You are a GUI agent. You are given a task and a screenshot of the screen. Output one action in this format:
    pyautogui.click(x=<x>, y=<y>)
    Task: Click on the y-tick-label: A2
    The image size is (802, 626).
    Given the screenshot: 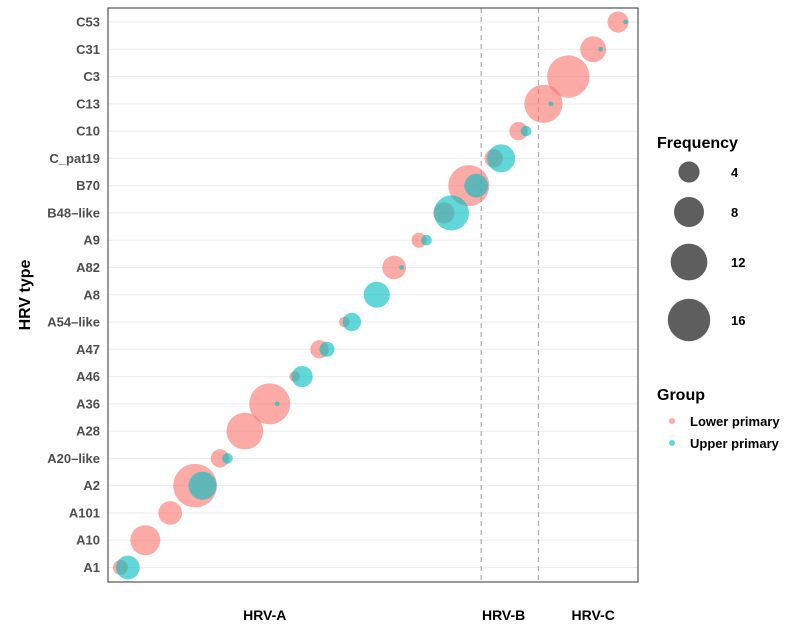 What is the action you would take?
    pyautogui.click(x=91, y=485)
    